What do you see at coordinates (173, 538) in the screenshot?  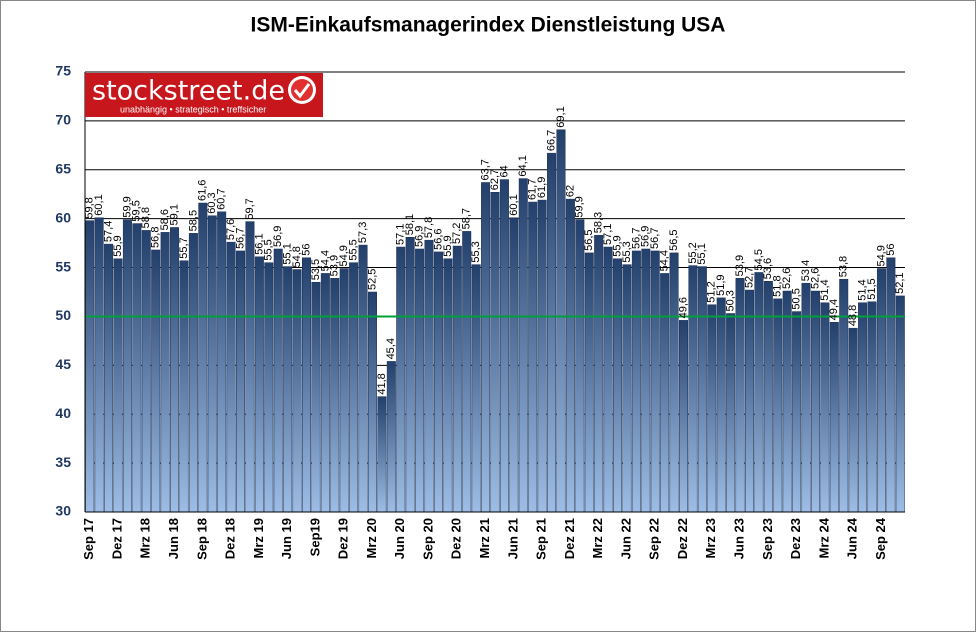 I see `x-tick-label: Jun 18` at bounding box center [173, 538].